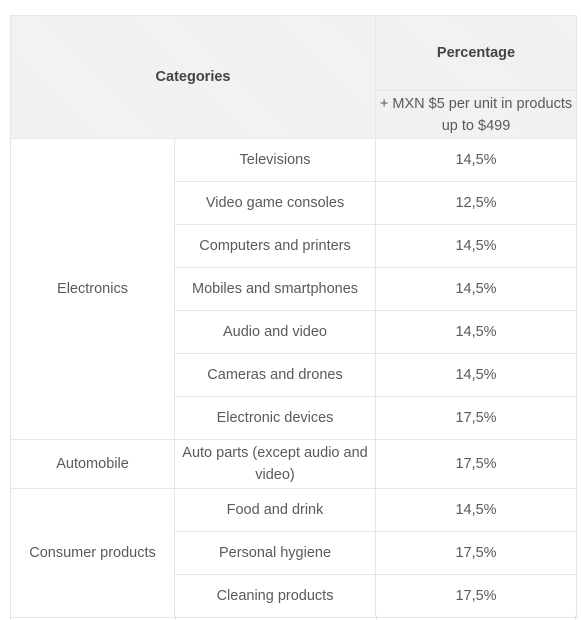 This screenshot has width=581, height=620. I want to click on table-row: Mobiles and smartphones 14,5%, so click(294, 289).